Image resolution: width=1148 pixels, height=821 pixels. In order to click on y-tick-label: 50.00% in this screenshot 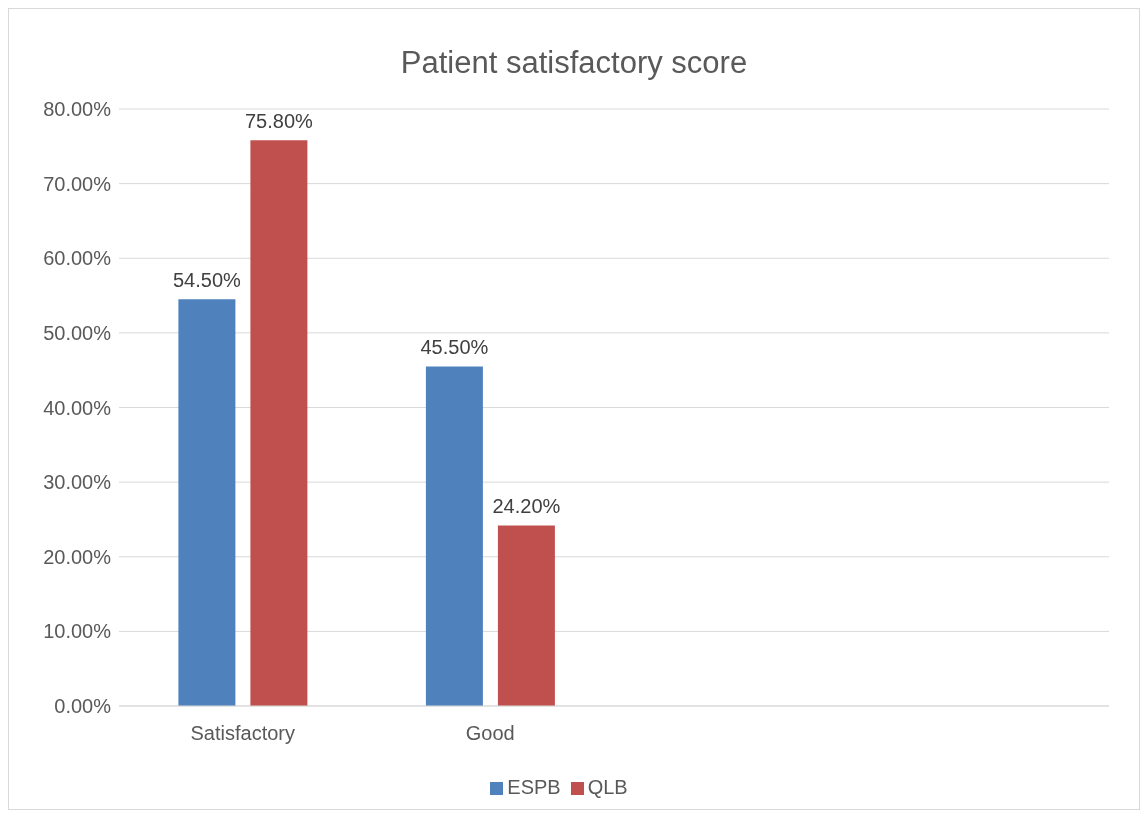, I will do `click(77, 332)`.